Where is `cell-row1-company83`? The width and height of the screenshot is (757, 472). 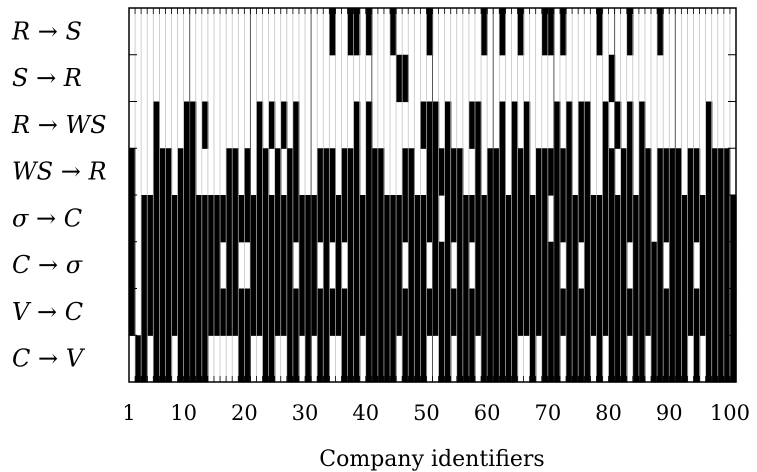 cell-row1-company83 is located at coordinates (630, 32).